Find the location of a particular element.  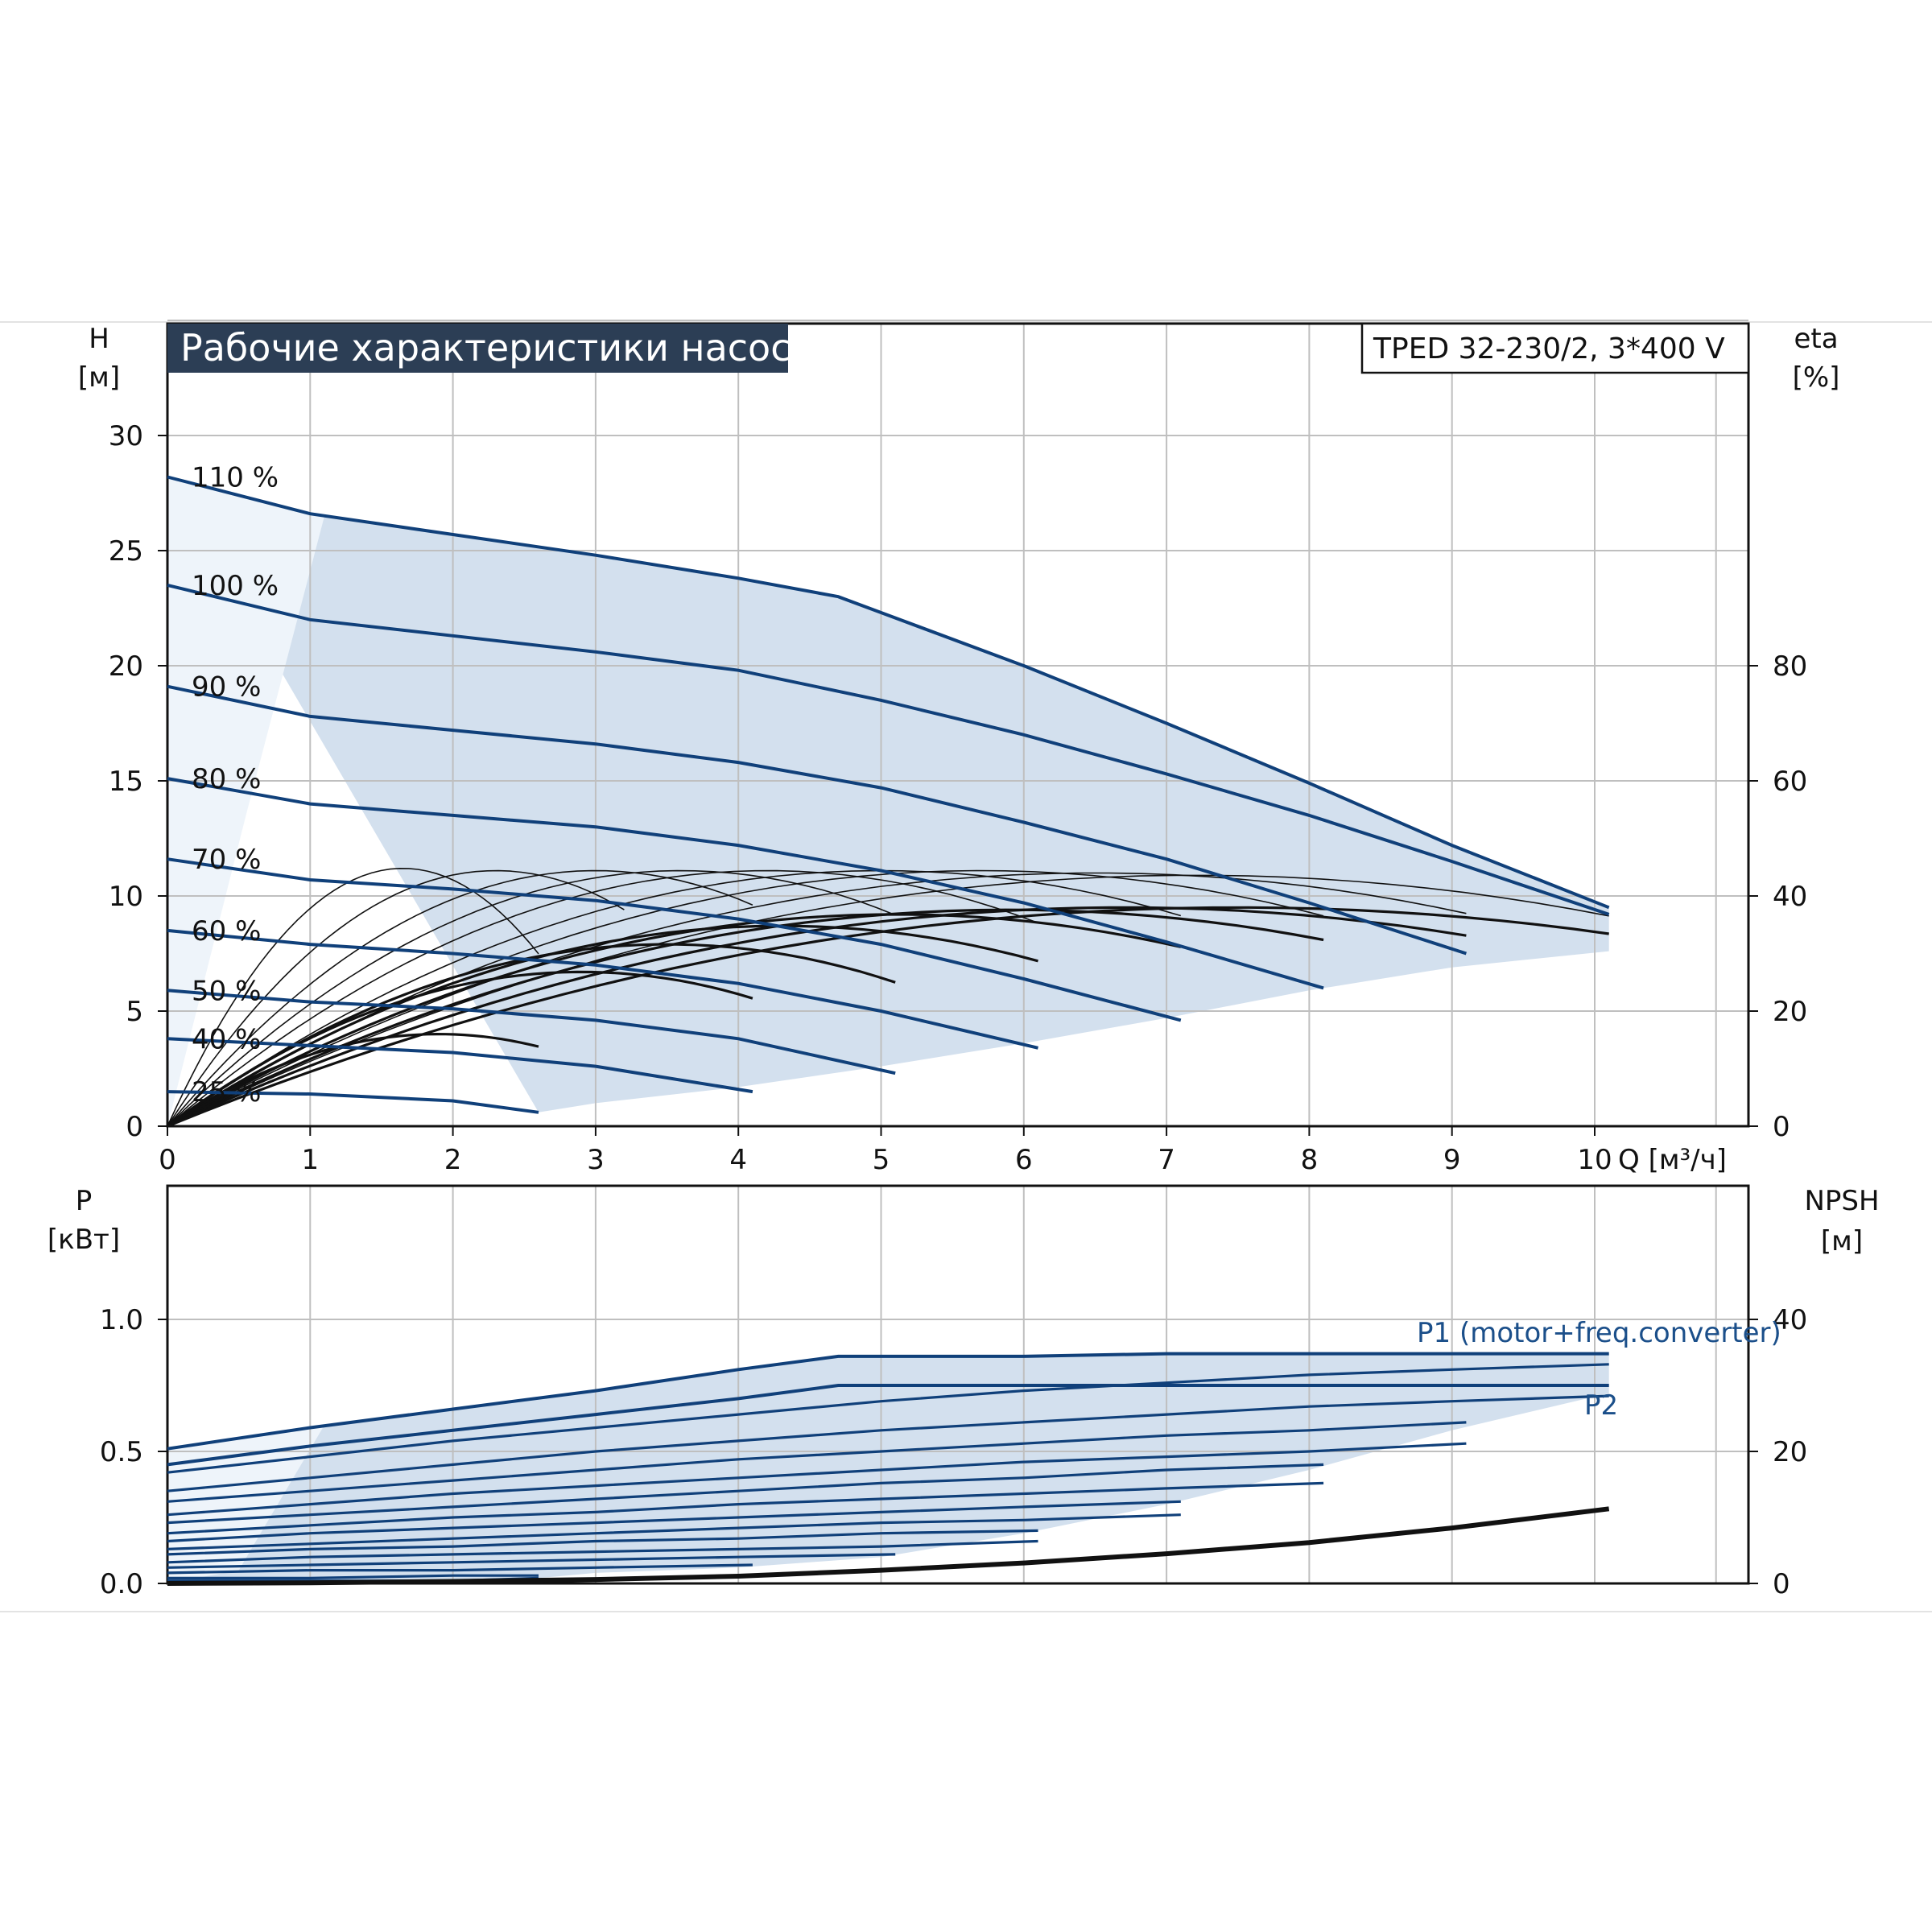

power-y-tick-label: 0.0 is located at coordinates (121, 1584).